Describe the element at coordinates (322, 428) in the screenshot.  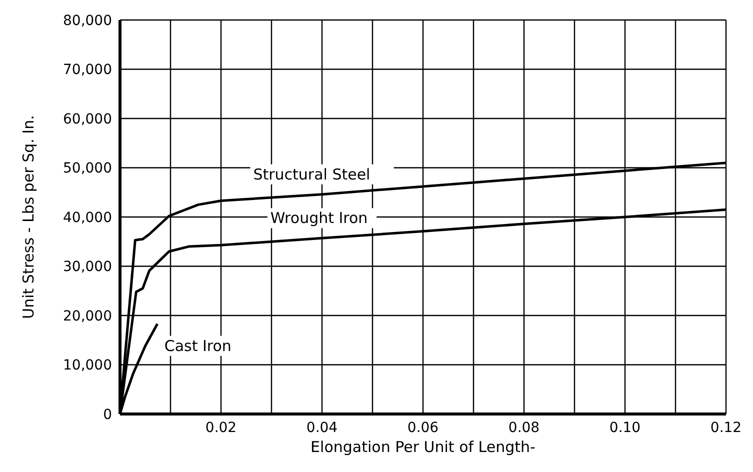
I see `x-tick-label: 0.04` at that location.